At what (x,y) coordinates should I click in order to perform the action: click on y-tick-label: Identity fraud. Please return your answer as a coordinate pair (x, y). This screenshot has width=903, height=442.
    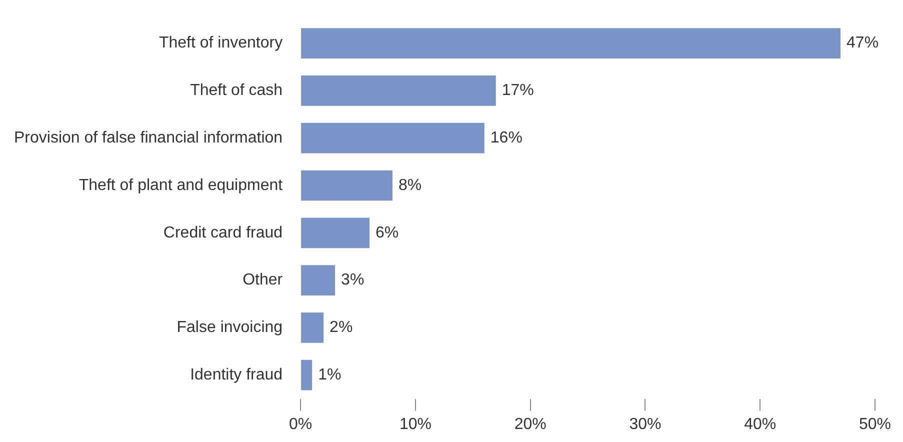
    Looking at the image, I should click on (236, 375).